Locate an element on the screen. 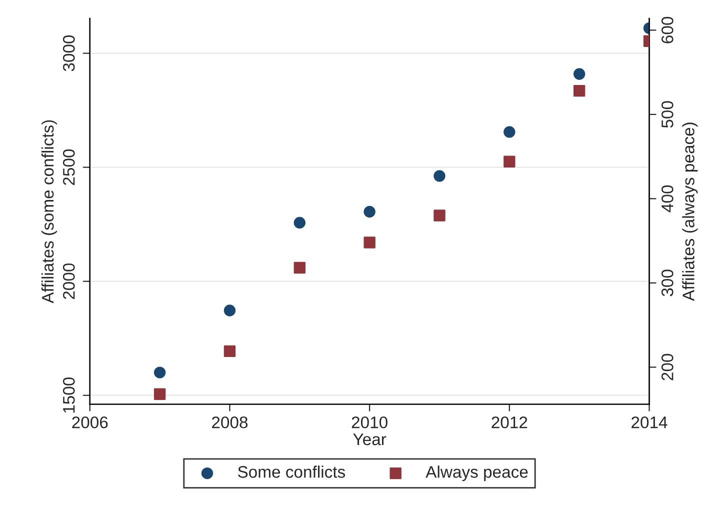 This screenshot has height=525, width=719. x-axis-title: Year is located at coordinates (369, 440).